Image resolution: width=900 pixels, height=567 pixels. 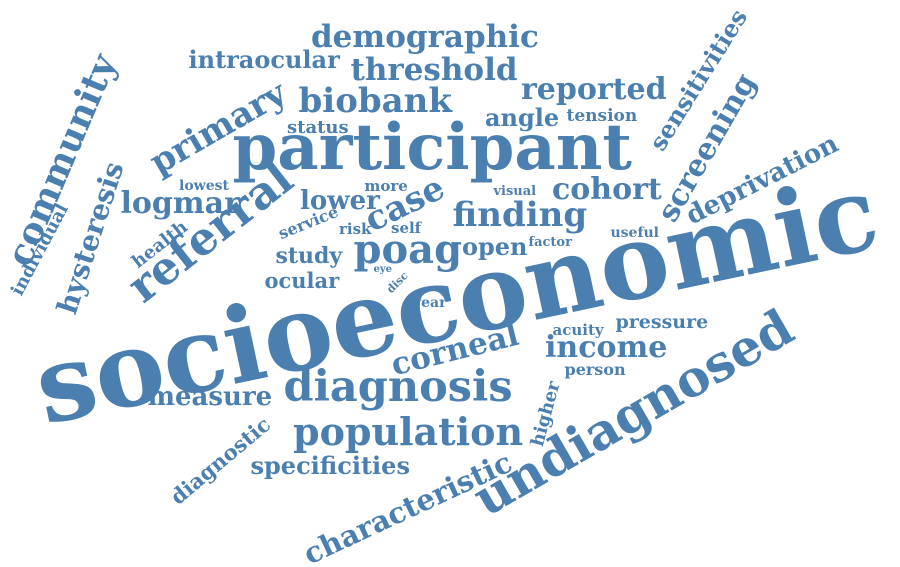 I want to click on word-self: self, so click(x=406, y=227).